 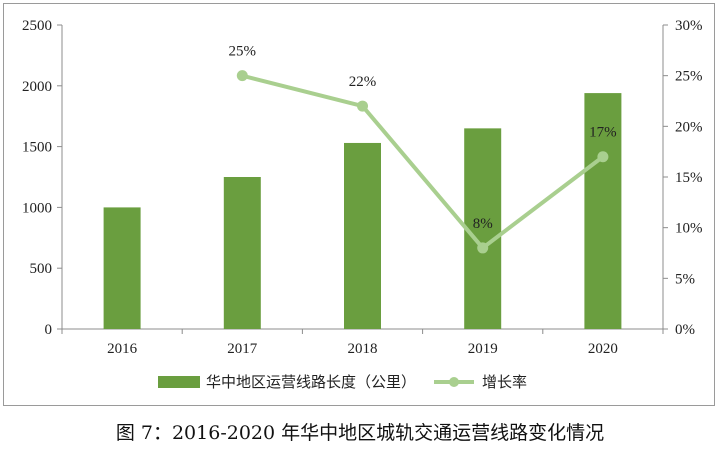 I want to click on left-tick-label: 500, so click(x=41, y=269).